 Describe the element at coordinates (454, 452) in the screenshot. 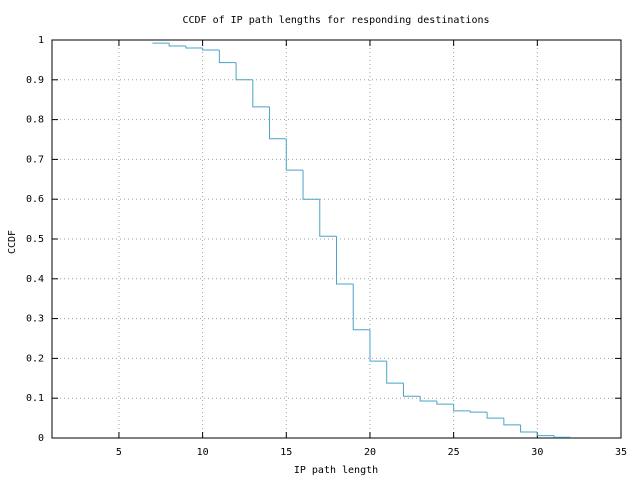

I see `x-tick-label: 25` at that location.